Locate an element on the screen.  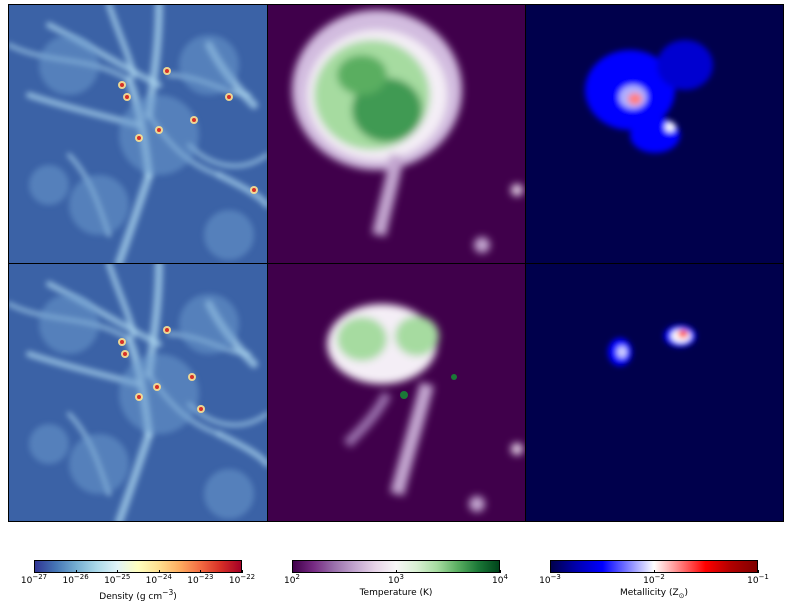
colorbar-tick-label: 10³ is located at coordinates (396, 579).